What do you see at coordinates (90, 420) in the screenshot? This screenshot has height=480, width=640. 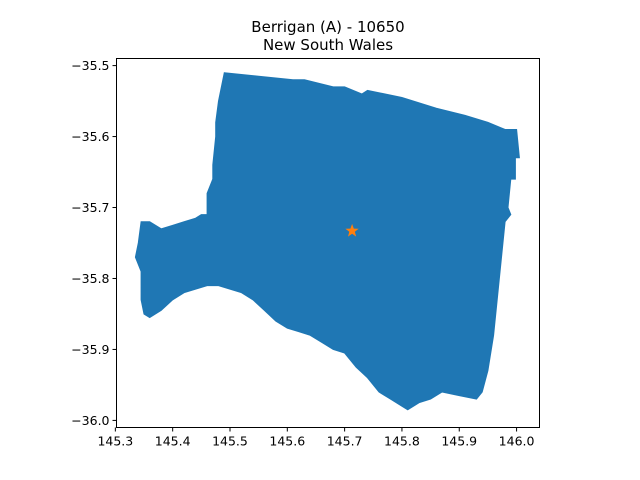 I see `y-tick-label: −36.0` at bounding box center [90, 420].